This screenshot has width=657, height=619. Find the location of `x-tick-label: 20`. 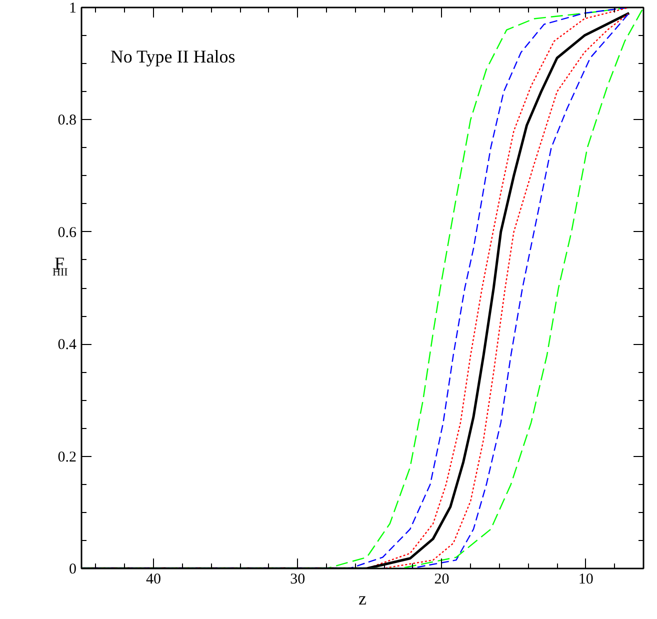

x-tick-label: 20 is located at coordinates (442, 580).